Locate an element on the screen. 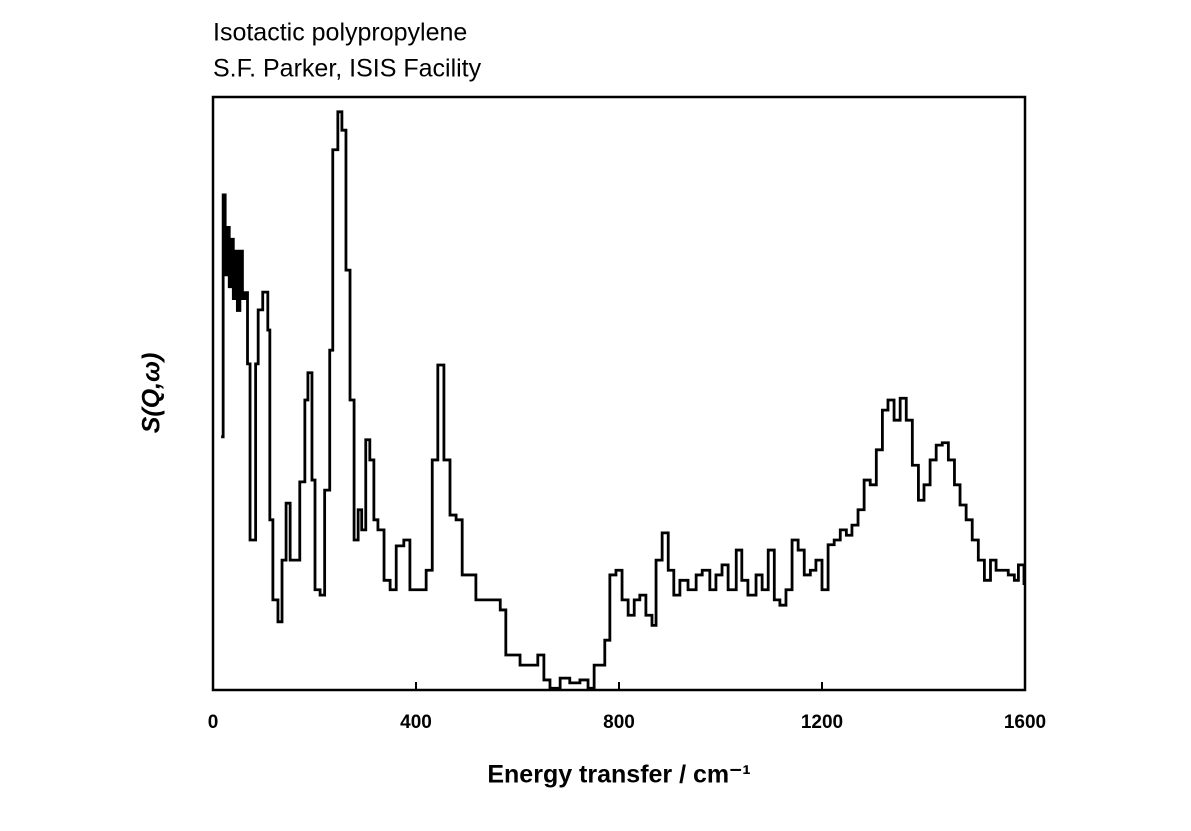 The width and height of the screenshot is (1191, 831). x-tick-label: 0 is located at coordinates (213, 722).